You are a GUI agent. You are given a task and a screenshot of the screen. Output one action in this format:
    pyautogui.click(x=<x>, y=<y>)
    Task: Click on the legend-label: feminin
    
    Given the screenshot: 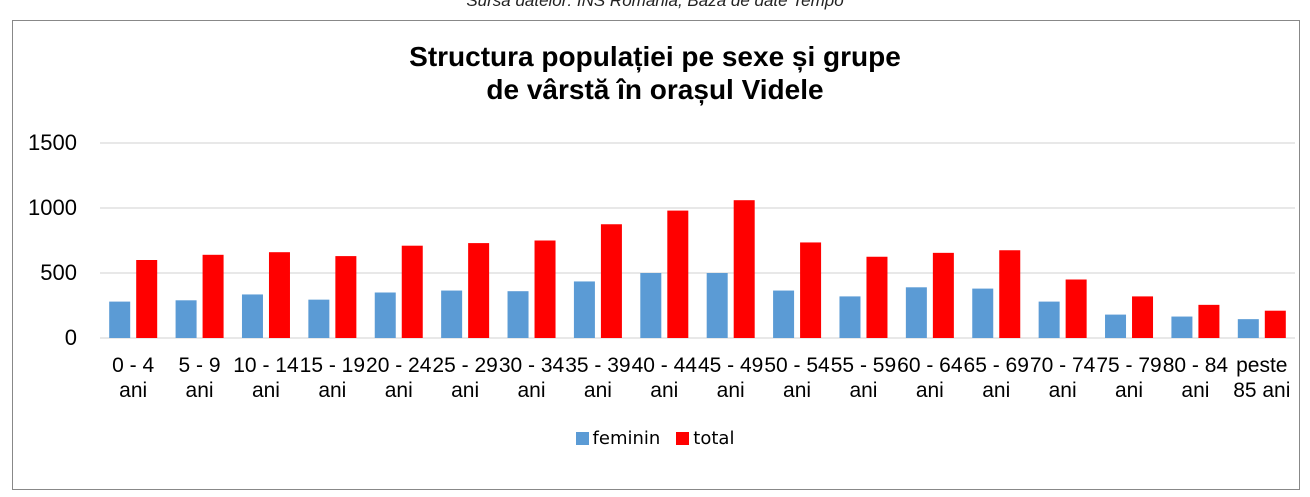 What is the action you would take?
    pyautogui.click(x=626, y=438)
    